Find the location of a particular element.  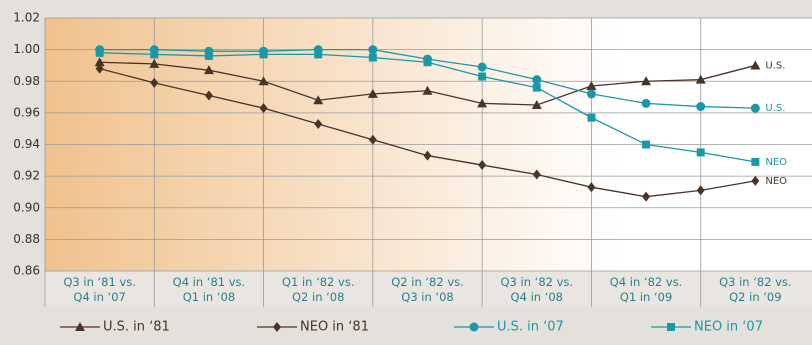

x-tick-label: Q2 in ‘82 vs. Q3 in ‘08 is located at coordinates (427, 289).